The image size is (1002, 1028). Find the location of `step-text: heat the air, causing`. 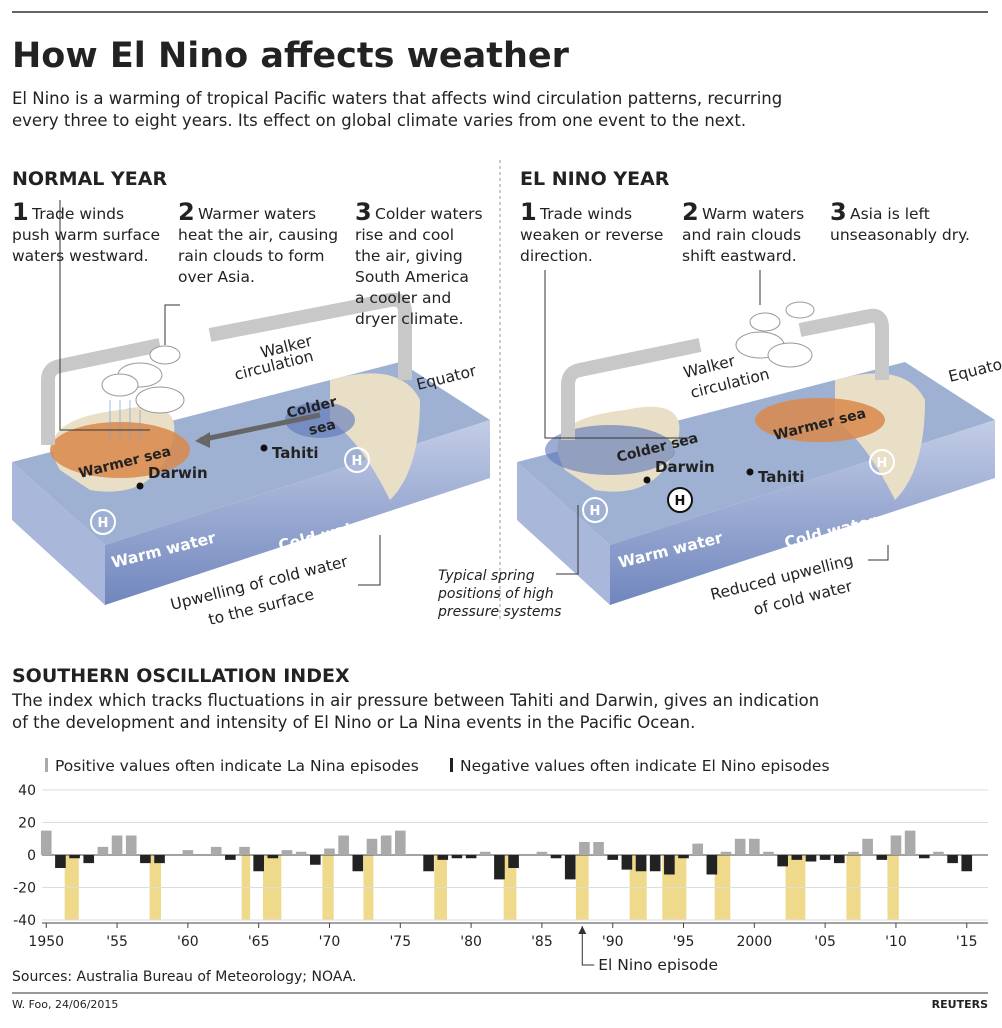

step-text: heat the air, causing is located at coordinates (258, 235).